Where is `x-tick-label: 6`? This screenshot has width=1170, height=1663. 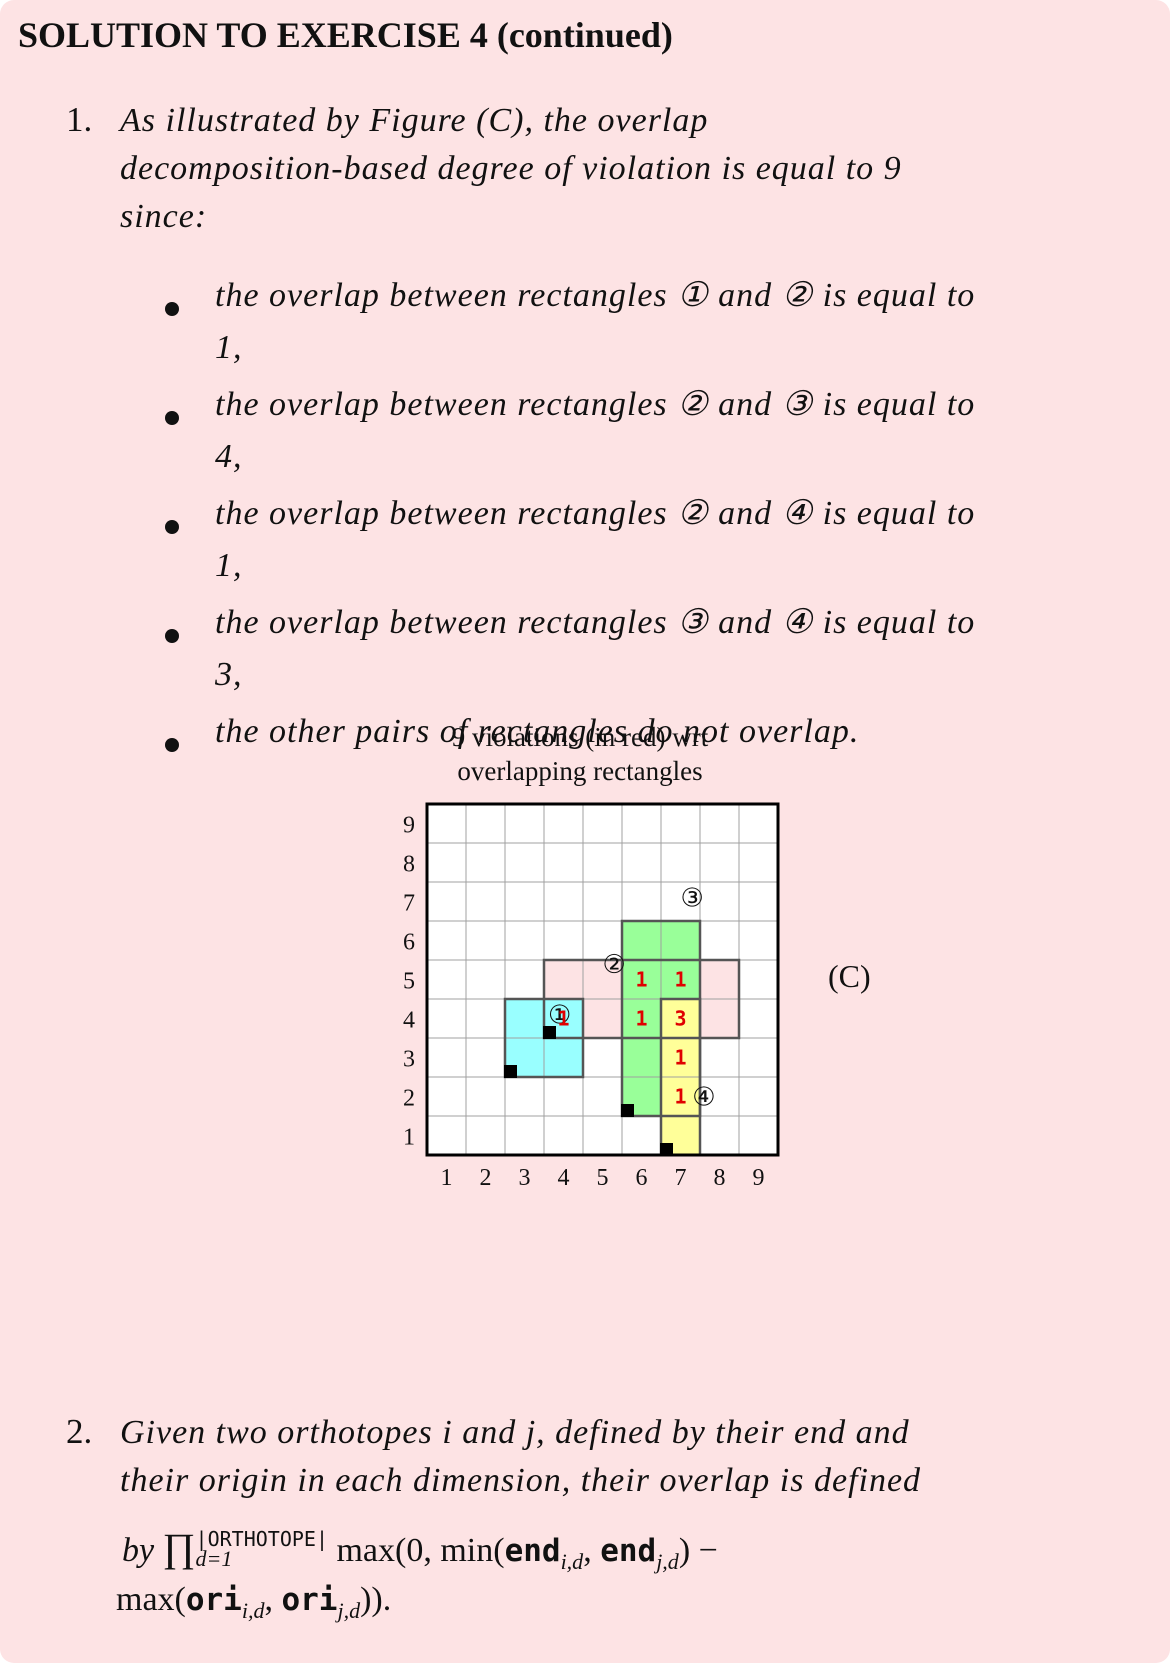
x-tick-label: 6 is located at coordinates (642, 1178).